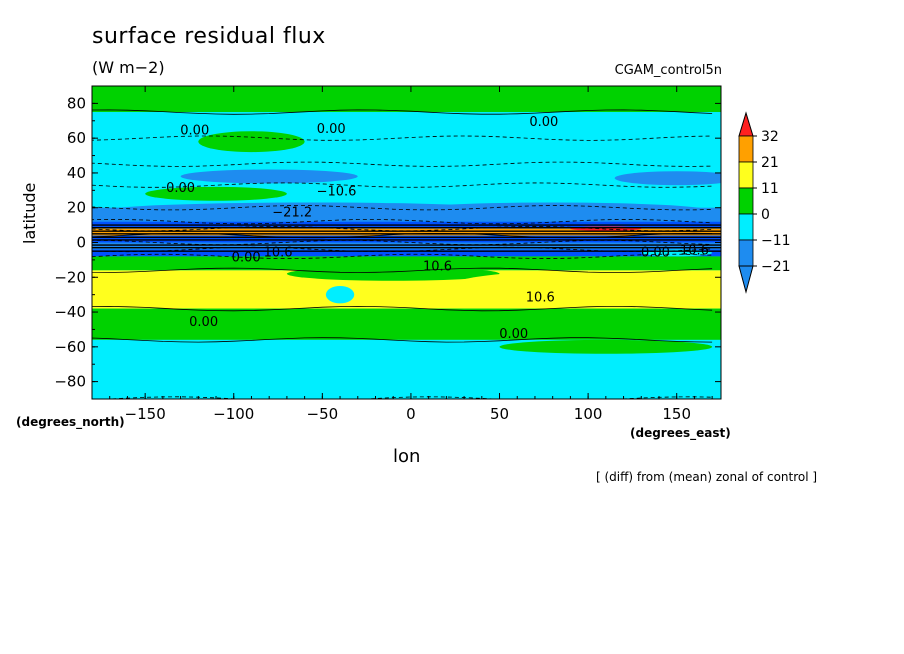 The height and width of the screenshot is (654, 904). What do you see at coordinates (776, 241) in the screenshot?
I see `colorbar-label: −11` at bounding box center [776, 241].